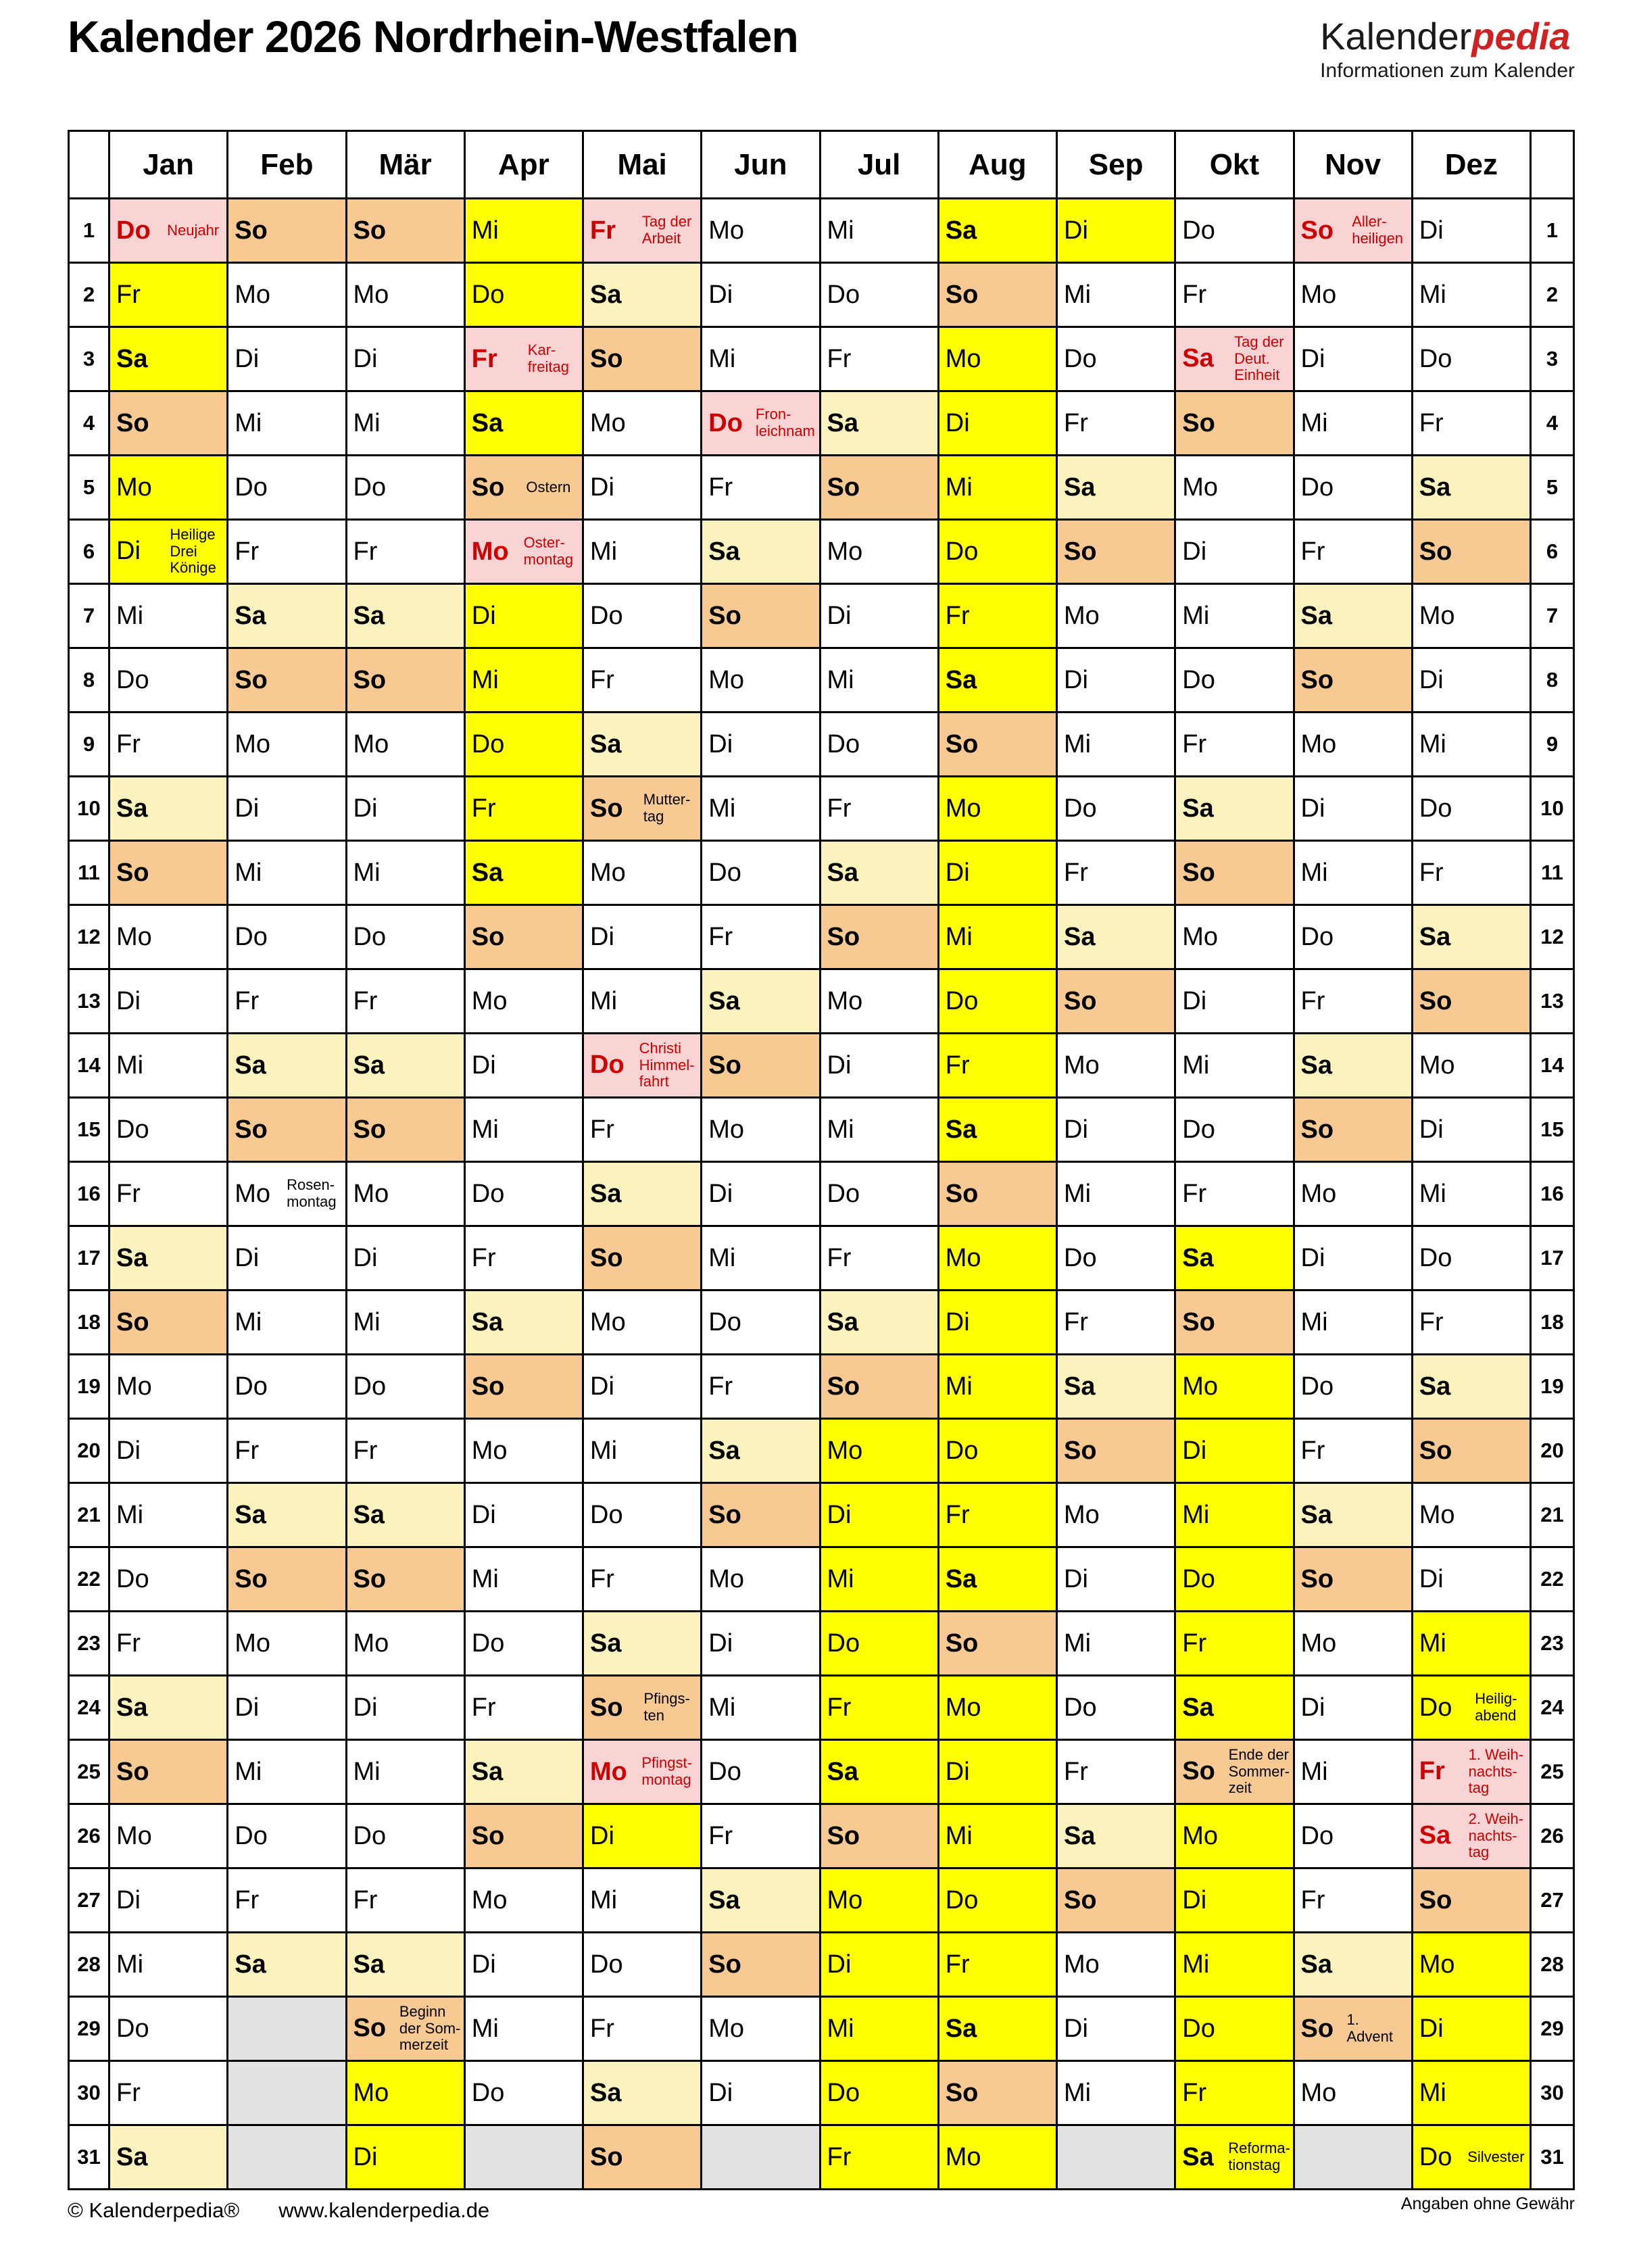 This screenshot has height=2268, width=1639. What do you see at coordinates (1259, 358) in the screenshot?
I see `holiday-label: Tag der Deut. Einheit` at bounding box center [1259, 358].